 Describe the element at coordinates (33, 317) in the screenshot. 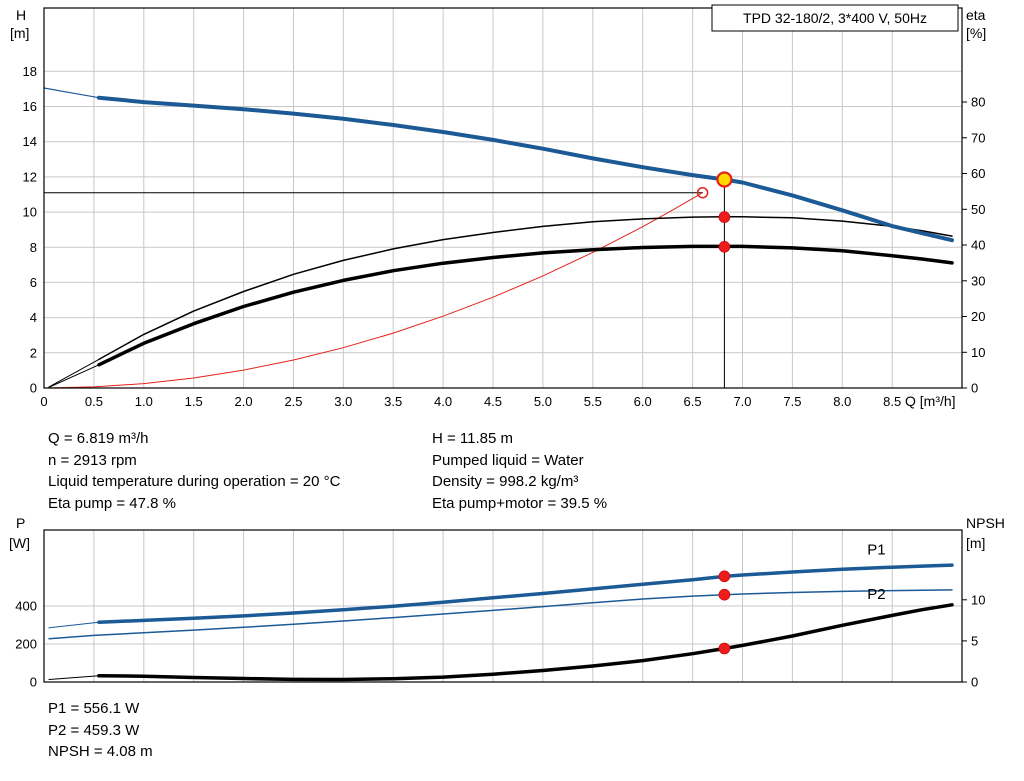

I see `left-axis-tick-label: 4` at that location.